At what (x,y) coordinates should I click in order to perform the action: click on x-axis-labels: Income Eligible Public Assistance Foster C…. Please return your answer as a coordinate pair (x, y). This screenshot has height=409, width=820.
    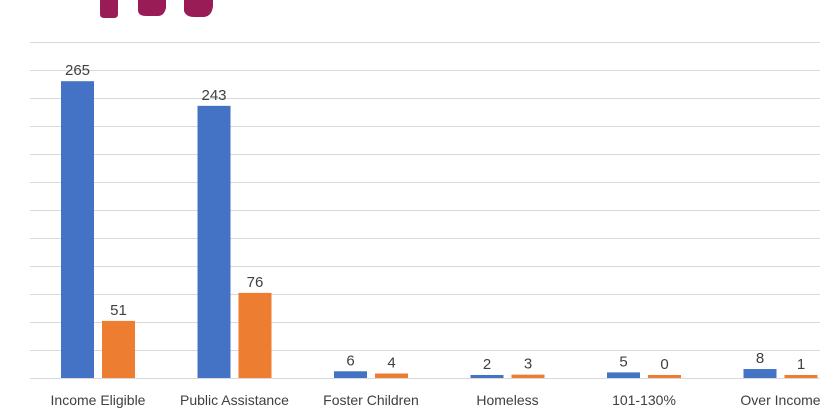
    Looking at the image, I should click on (435, 400).